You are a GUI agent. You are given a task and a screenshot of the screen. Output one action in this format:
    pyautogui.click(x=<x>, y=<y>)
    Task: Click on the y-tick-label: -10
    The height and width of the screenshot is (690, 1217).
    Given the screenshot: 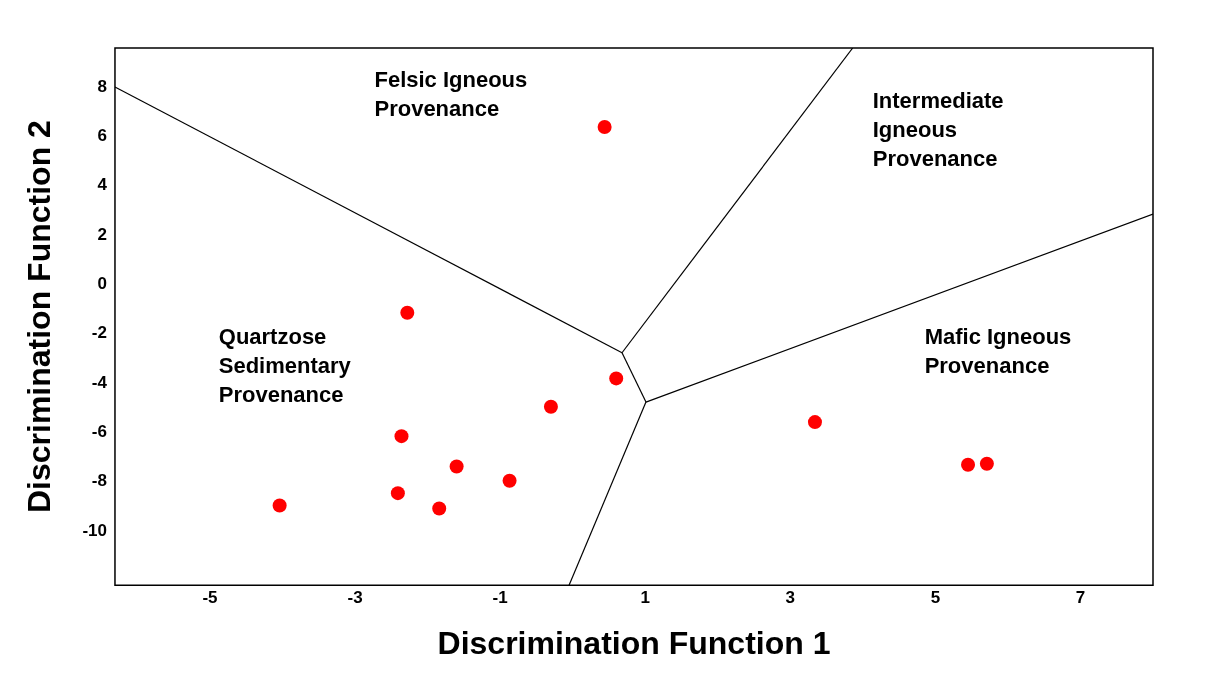 What is the action you would take?
    pyautogui.click(x=94, y=530)
    